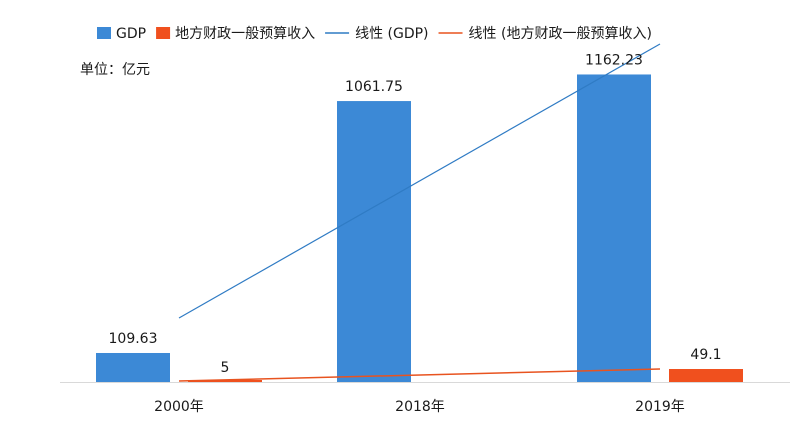  What do you see at coordinates (133, 339) in the screenshot?
I see `data-label-gdp-0: 109.63` at bounding box center [133, 339].